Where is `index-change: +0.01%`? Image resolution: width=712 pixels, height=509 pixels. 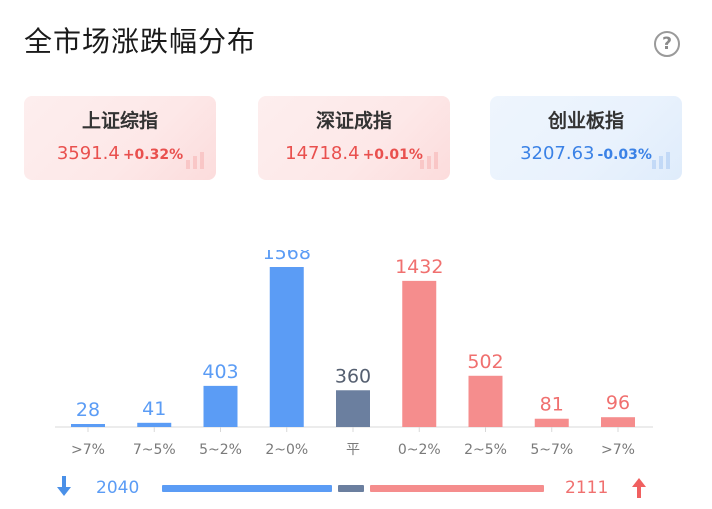
index-change: +0.01% is located at coordinates (392, 155).